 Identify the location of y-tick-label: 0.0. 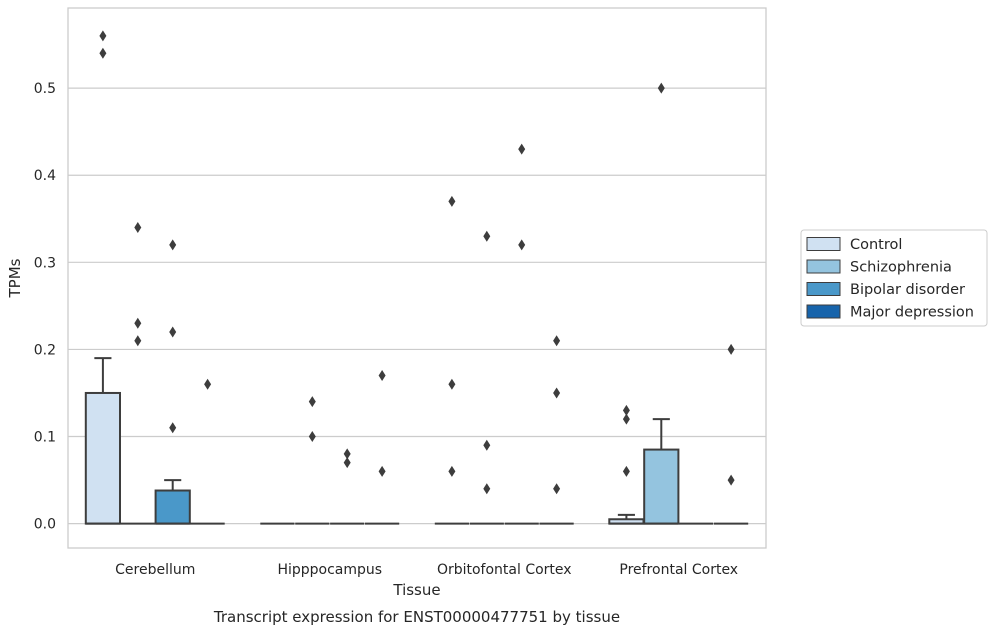
(45, 525).